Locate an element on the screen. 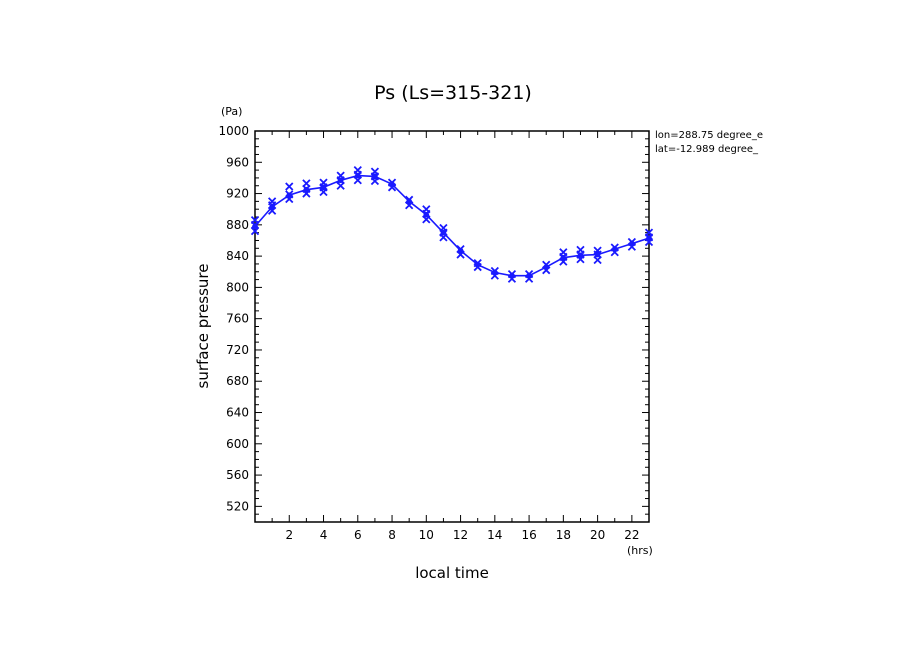 This screenshot has height=654, width=904. chart-title: Ps (Ls=315-321) is located at coordinates (453, 93).